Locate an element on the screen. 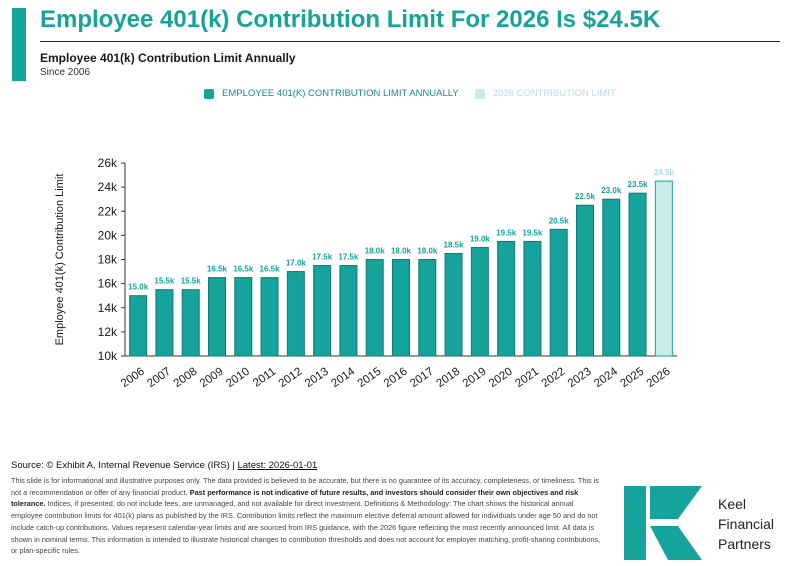 The height and width of the screenshot is (566, 800). x-tick-label: 2010 is located at coordinates (238, 378).